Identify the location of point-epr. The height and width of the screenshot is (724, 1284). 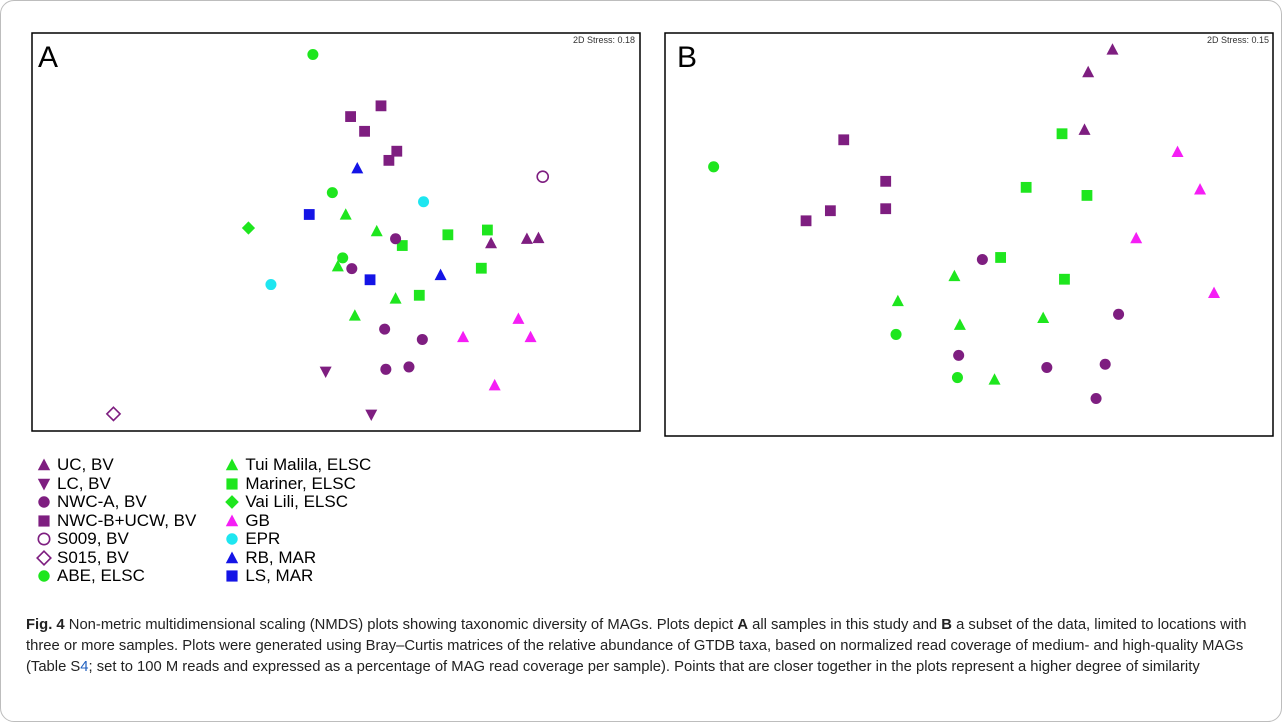
(424, 202).